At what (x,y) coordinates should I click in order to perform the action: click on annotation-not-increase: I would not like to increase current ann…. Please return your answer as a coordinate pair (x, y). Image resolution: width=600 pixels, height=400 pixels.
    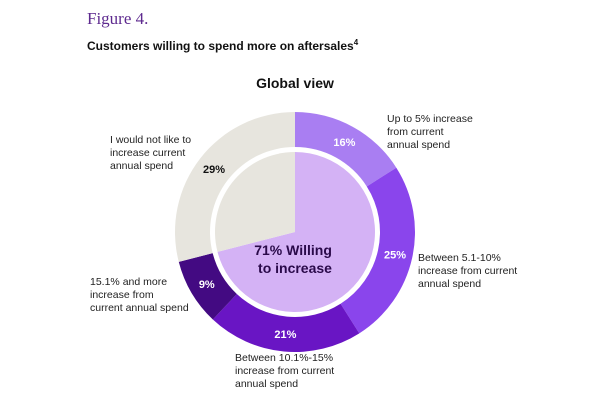
    Looking at the image, I should click on (150, 153).